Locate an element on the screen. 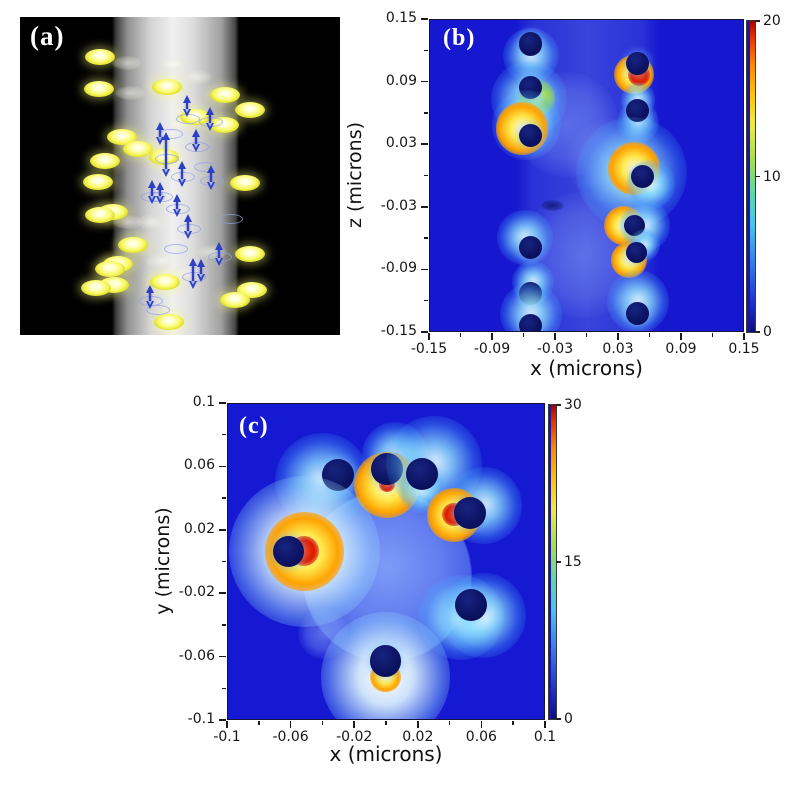  y-tick-label: -0.09 is located at coordinates (398, 268).